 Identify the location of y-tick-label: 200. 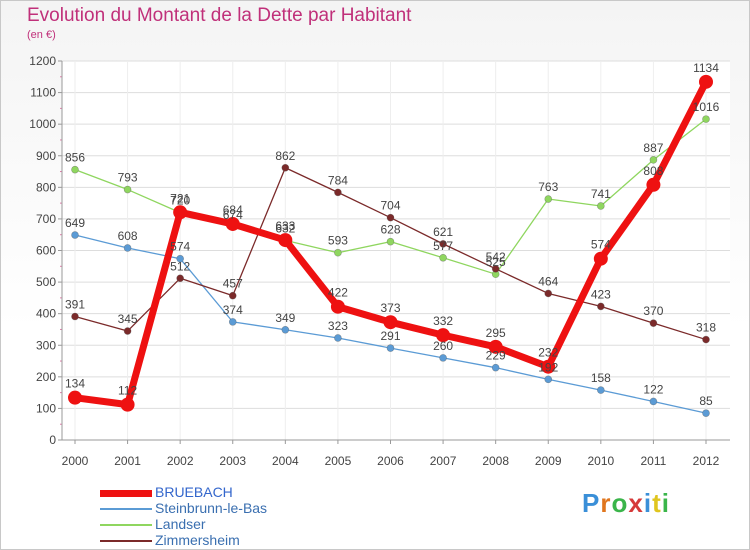
(46, 377).